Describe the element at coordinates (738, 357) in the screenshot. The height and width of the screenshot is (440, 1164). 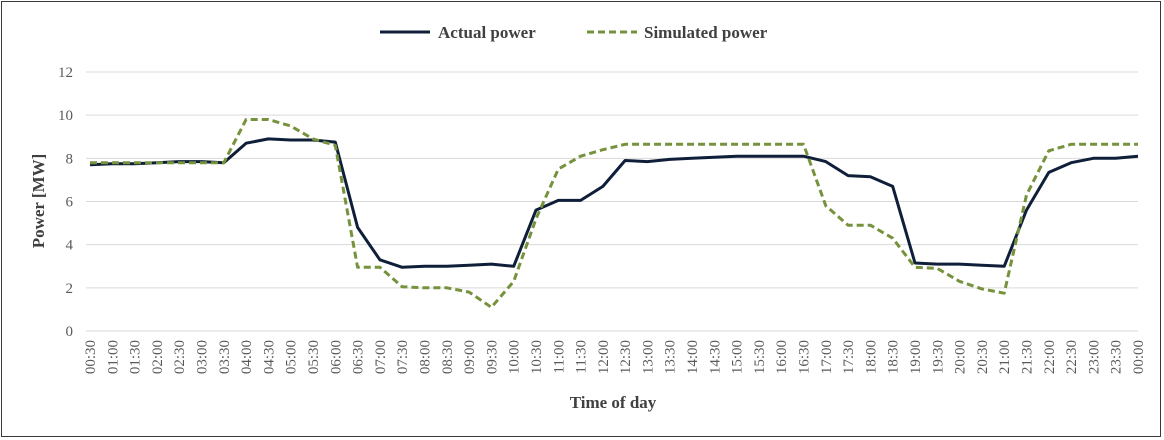
I see `x-tick-label: 15:00` at that location.